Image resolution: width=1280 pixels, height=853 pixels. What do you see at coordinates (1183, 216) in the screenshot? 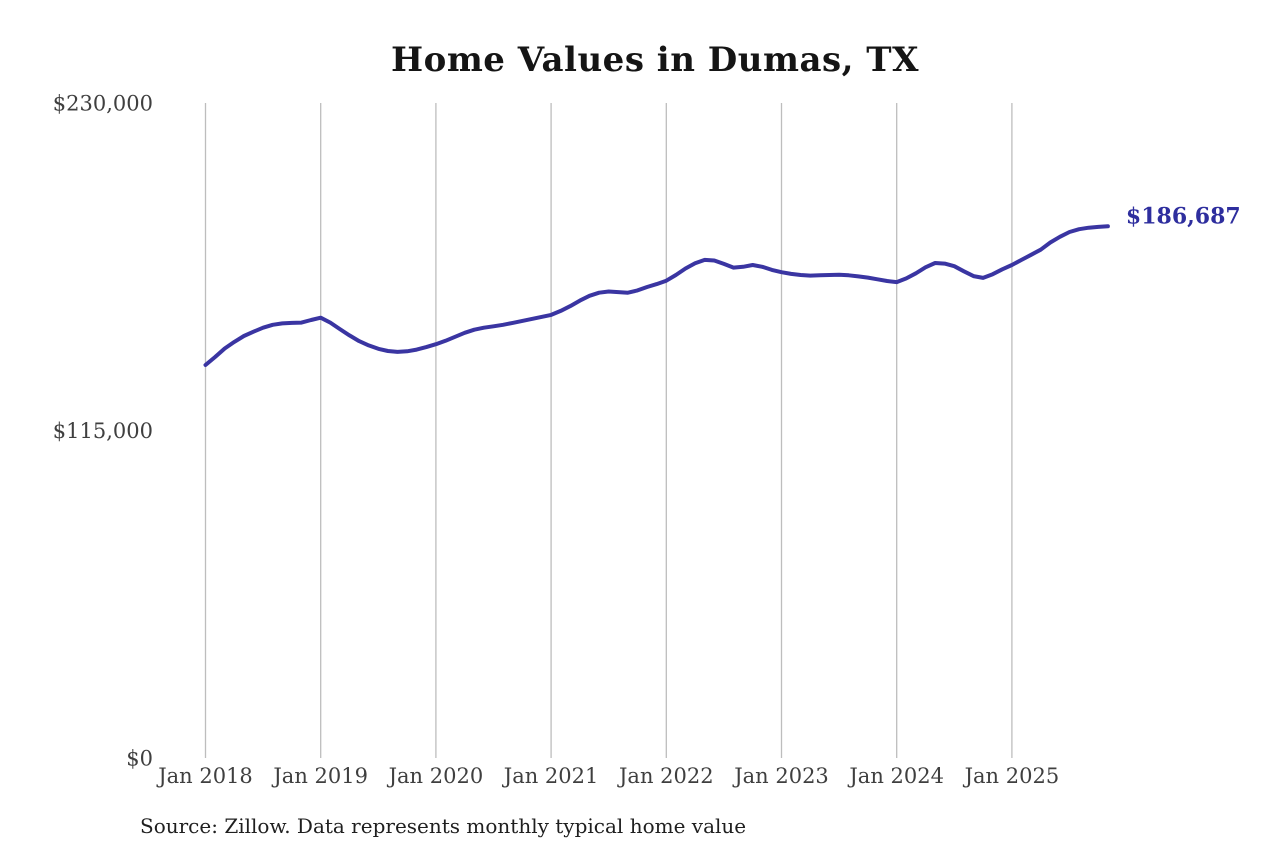
I see `final-value-annotation: $186,687` at bounding box center [1183, 216].